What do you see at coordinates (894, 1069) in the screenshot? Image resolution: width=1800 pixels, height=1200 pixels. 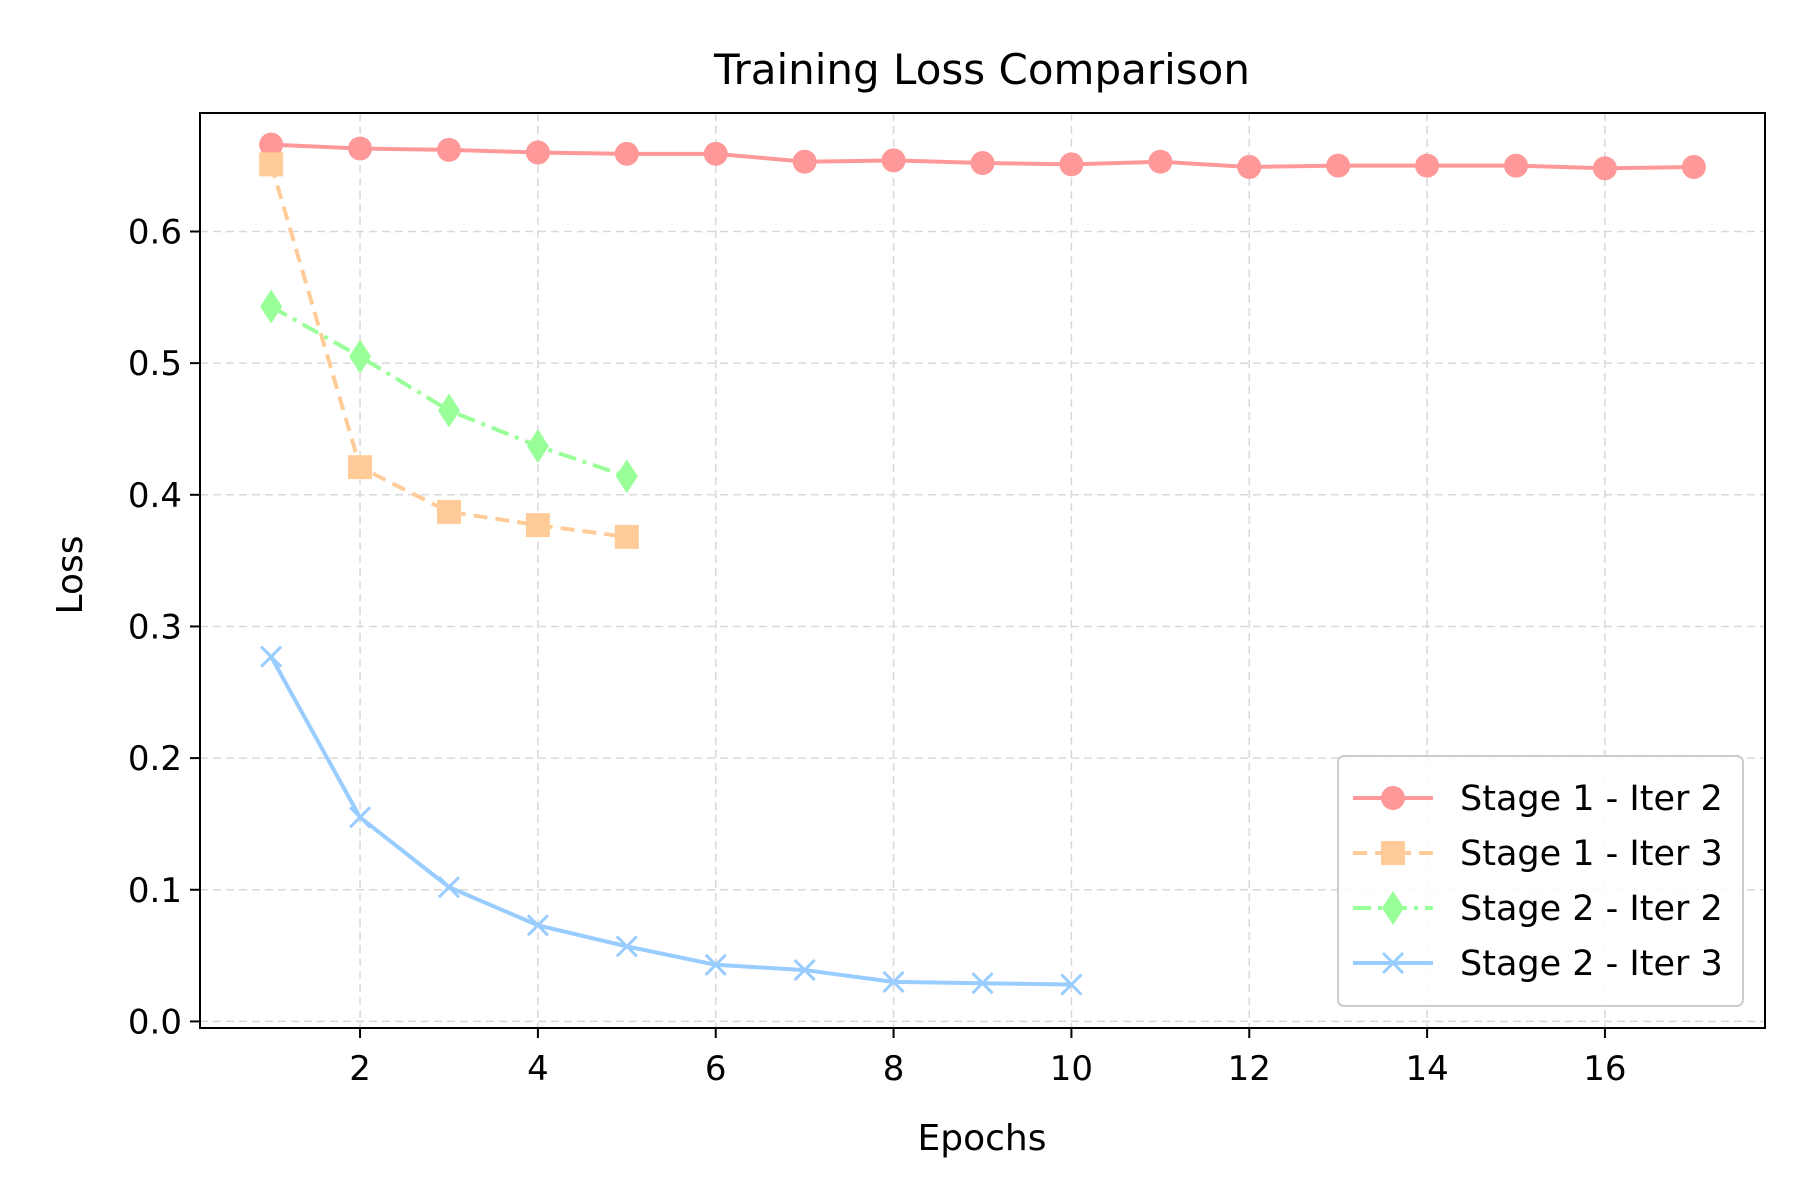 I see `x-tick-label: 8` at bounding box center [894, 1069].